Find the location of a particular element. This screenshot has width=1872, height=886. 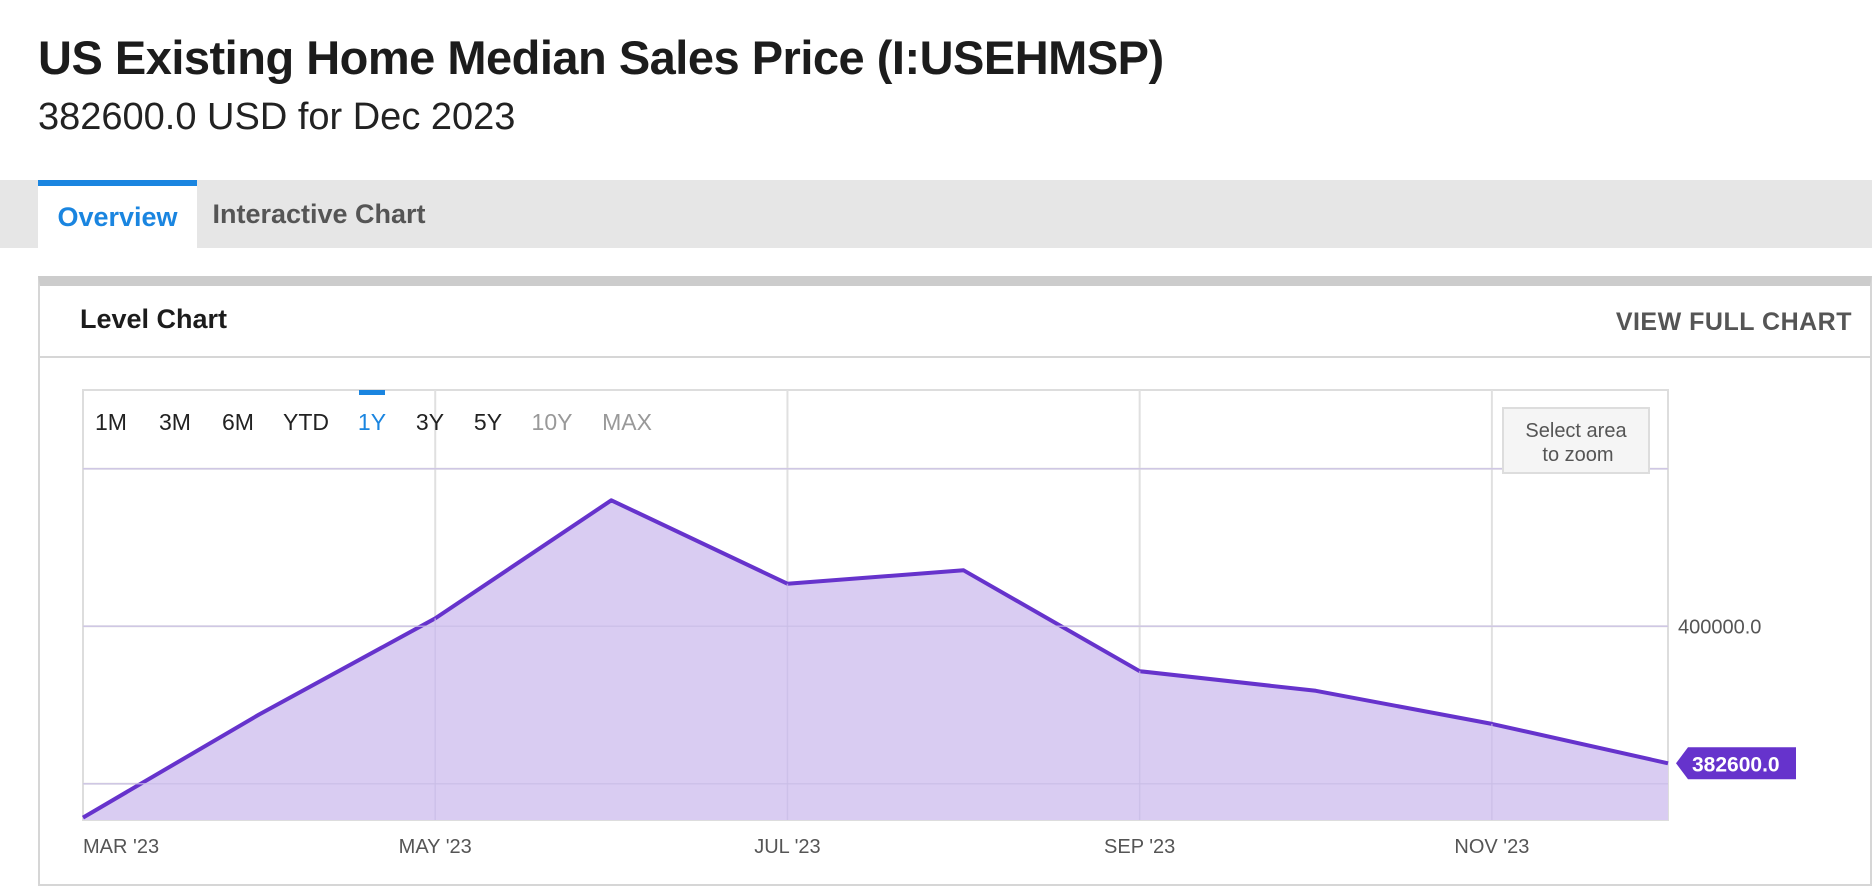

range-selected-indicator is located at coordinates (372, 392).